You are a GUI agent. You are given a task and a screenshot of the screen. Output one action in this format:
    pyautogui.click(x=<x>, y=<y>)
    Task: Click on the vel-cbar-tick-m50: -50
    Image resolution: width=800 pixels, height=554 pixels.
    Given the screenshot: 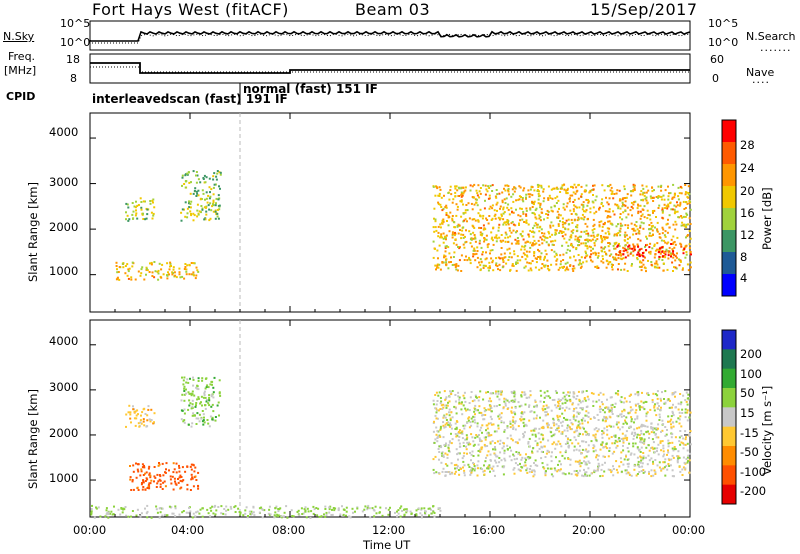 What is the action you would take?
    pyautogui.click(x=749, y=452)
    